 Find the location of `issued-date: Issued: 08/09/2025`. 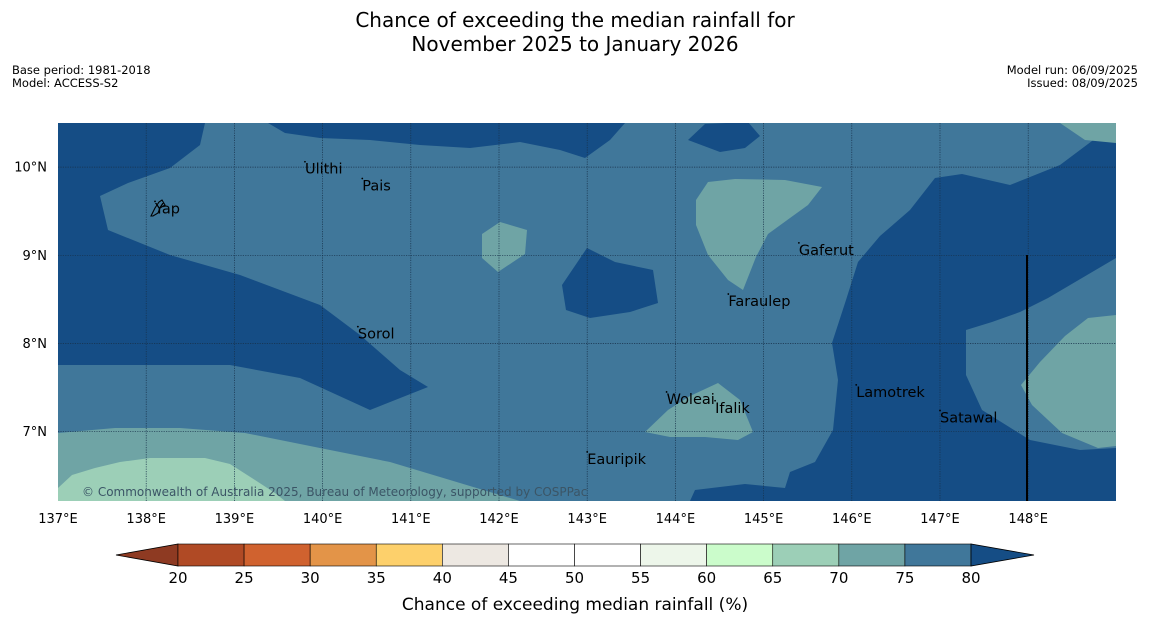

issued-date: Issued: 08/09/2025 is located at coordinates (1082, 83).